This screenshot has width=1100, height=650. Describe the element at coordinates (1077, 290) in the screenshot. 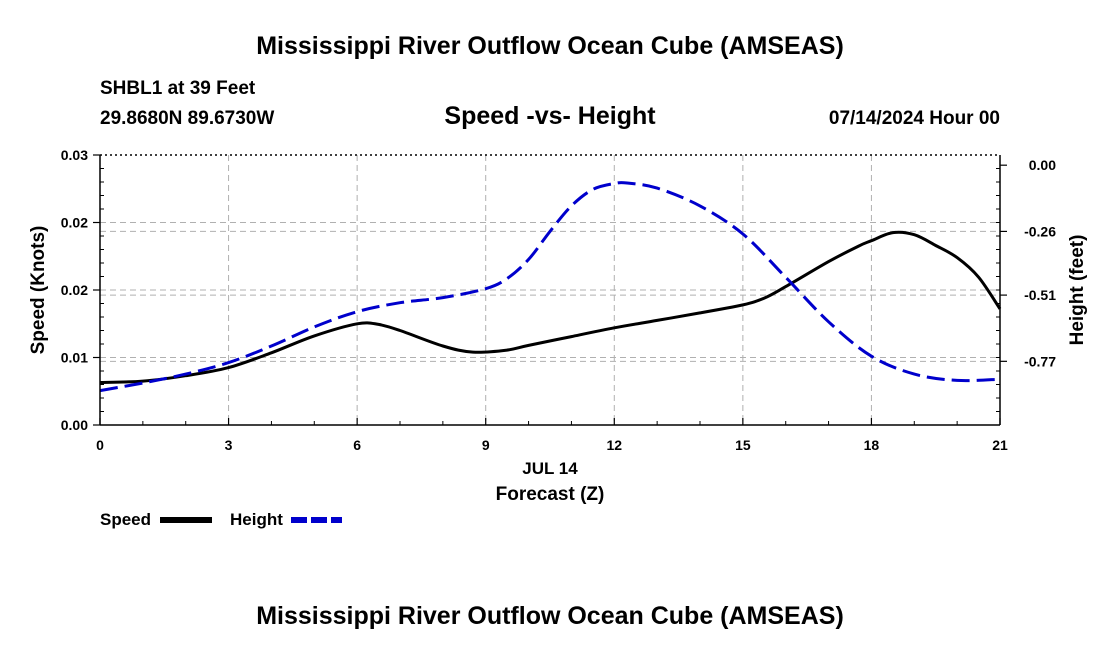

I see `y-axis-right-label: Height (feet)` at that location.